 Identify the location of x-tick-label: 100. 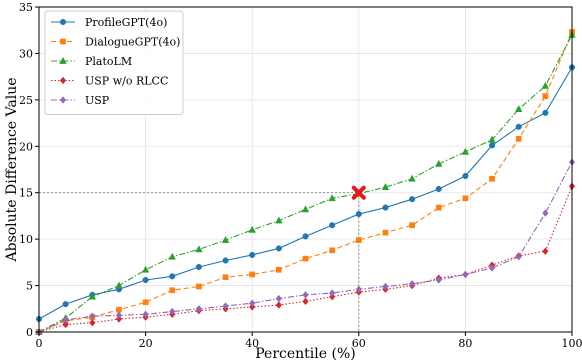
(572, 343).